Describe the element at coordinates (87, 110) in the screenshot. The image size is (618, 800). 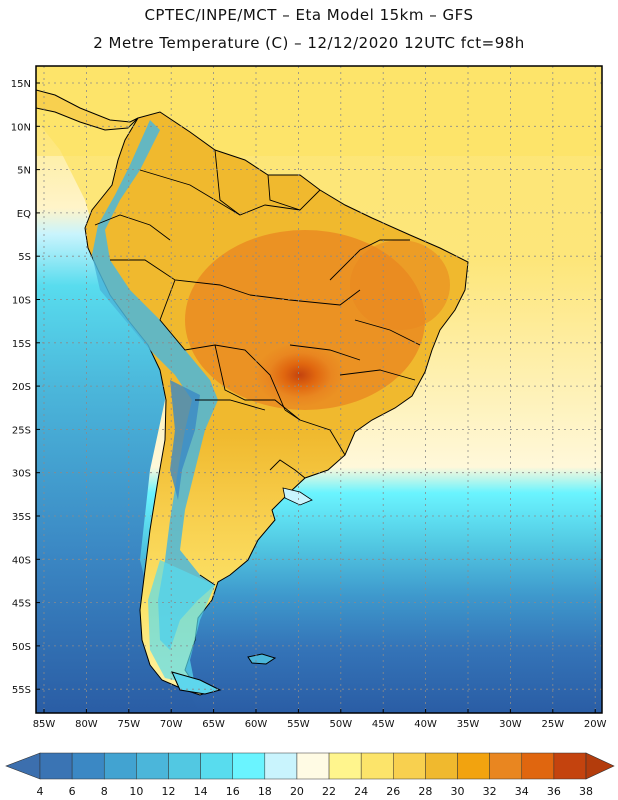
I see `central-america` at that location.